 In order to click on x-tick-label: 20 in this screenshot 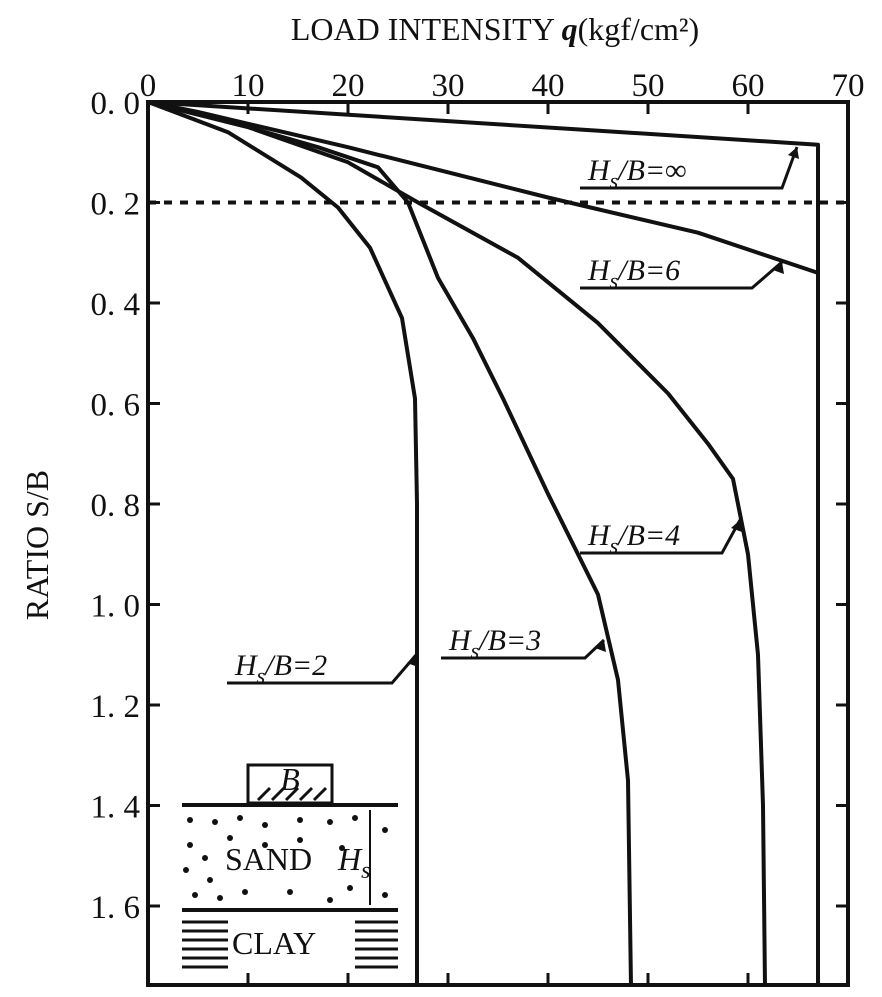, I will do `click(348, 86)`.